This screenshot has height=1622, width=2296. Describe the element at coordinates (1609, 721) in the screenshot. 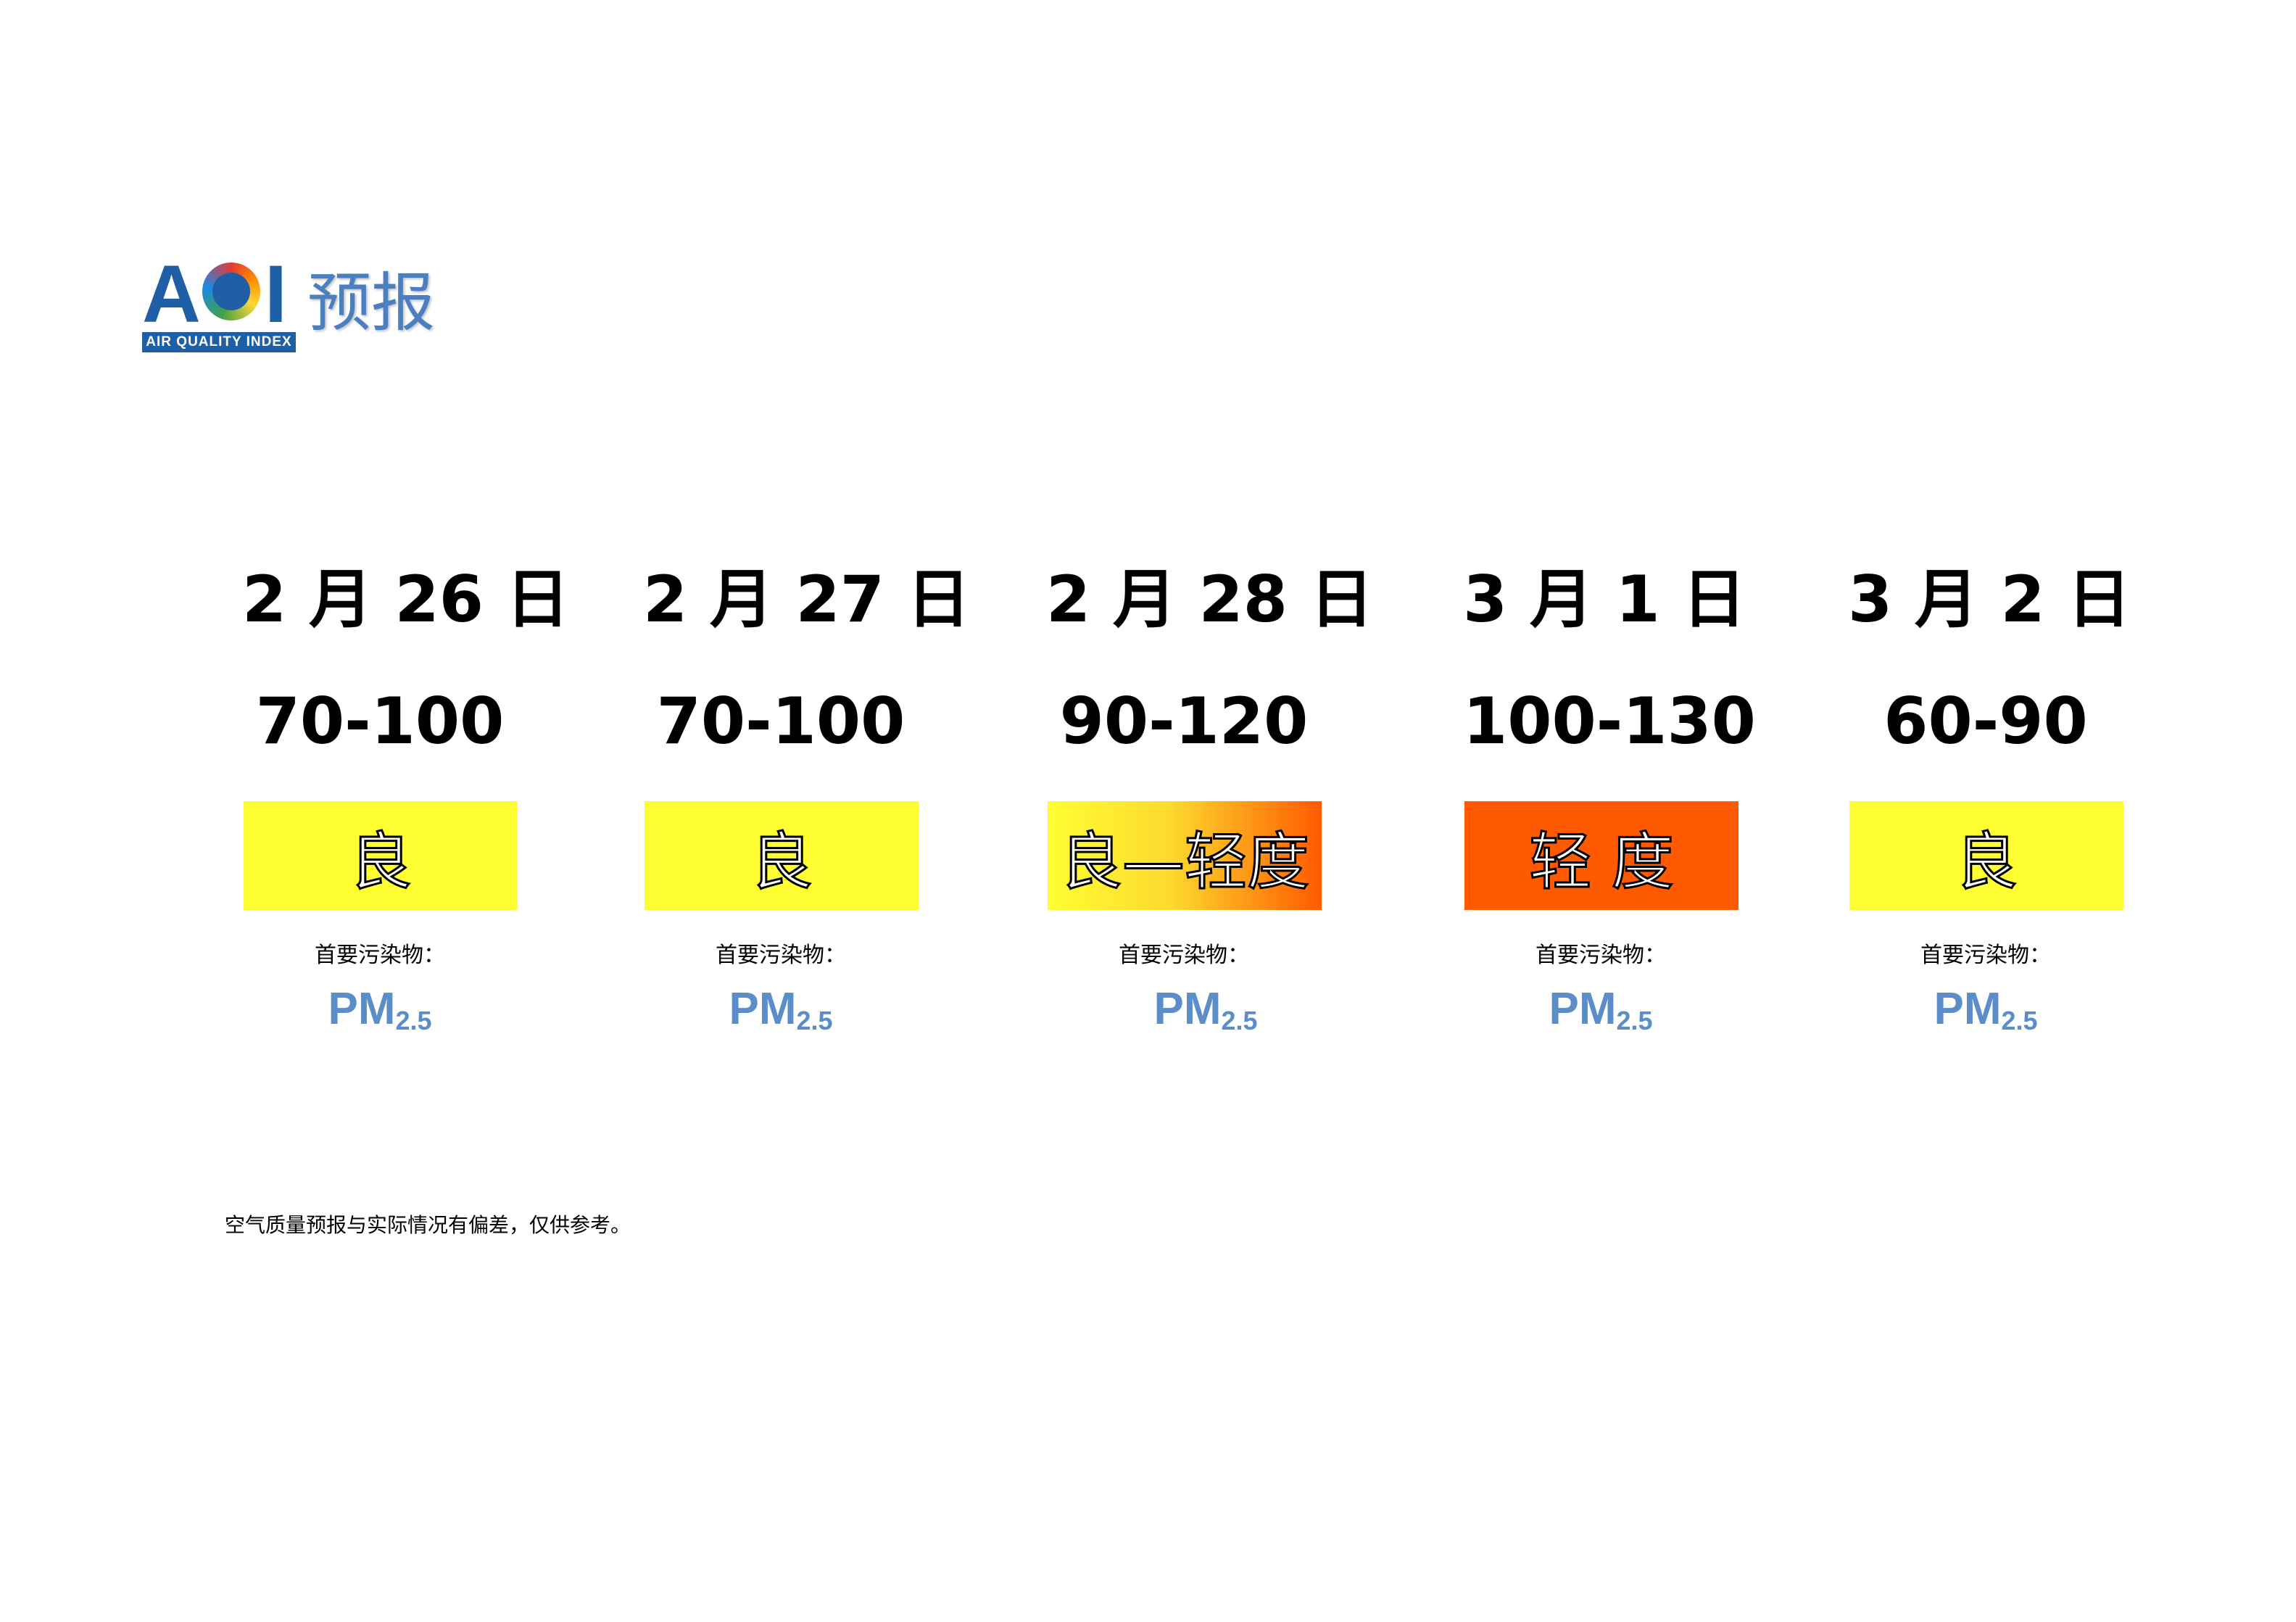

I see `aqi-range: 100-130` at that location.